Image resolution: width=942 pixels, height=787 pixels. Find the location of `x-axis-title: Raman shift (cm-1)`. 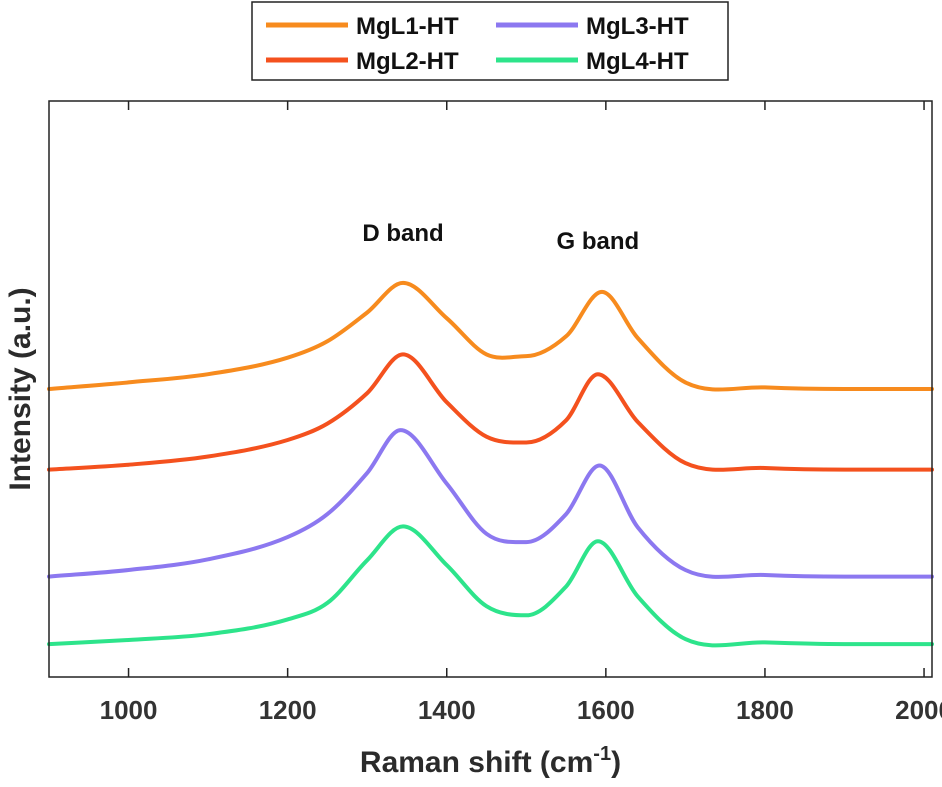

x-axis-title: Raman shift (cm-1) is located at coordinates (490, 761).